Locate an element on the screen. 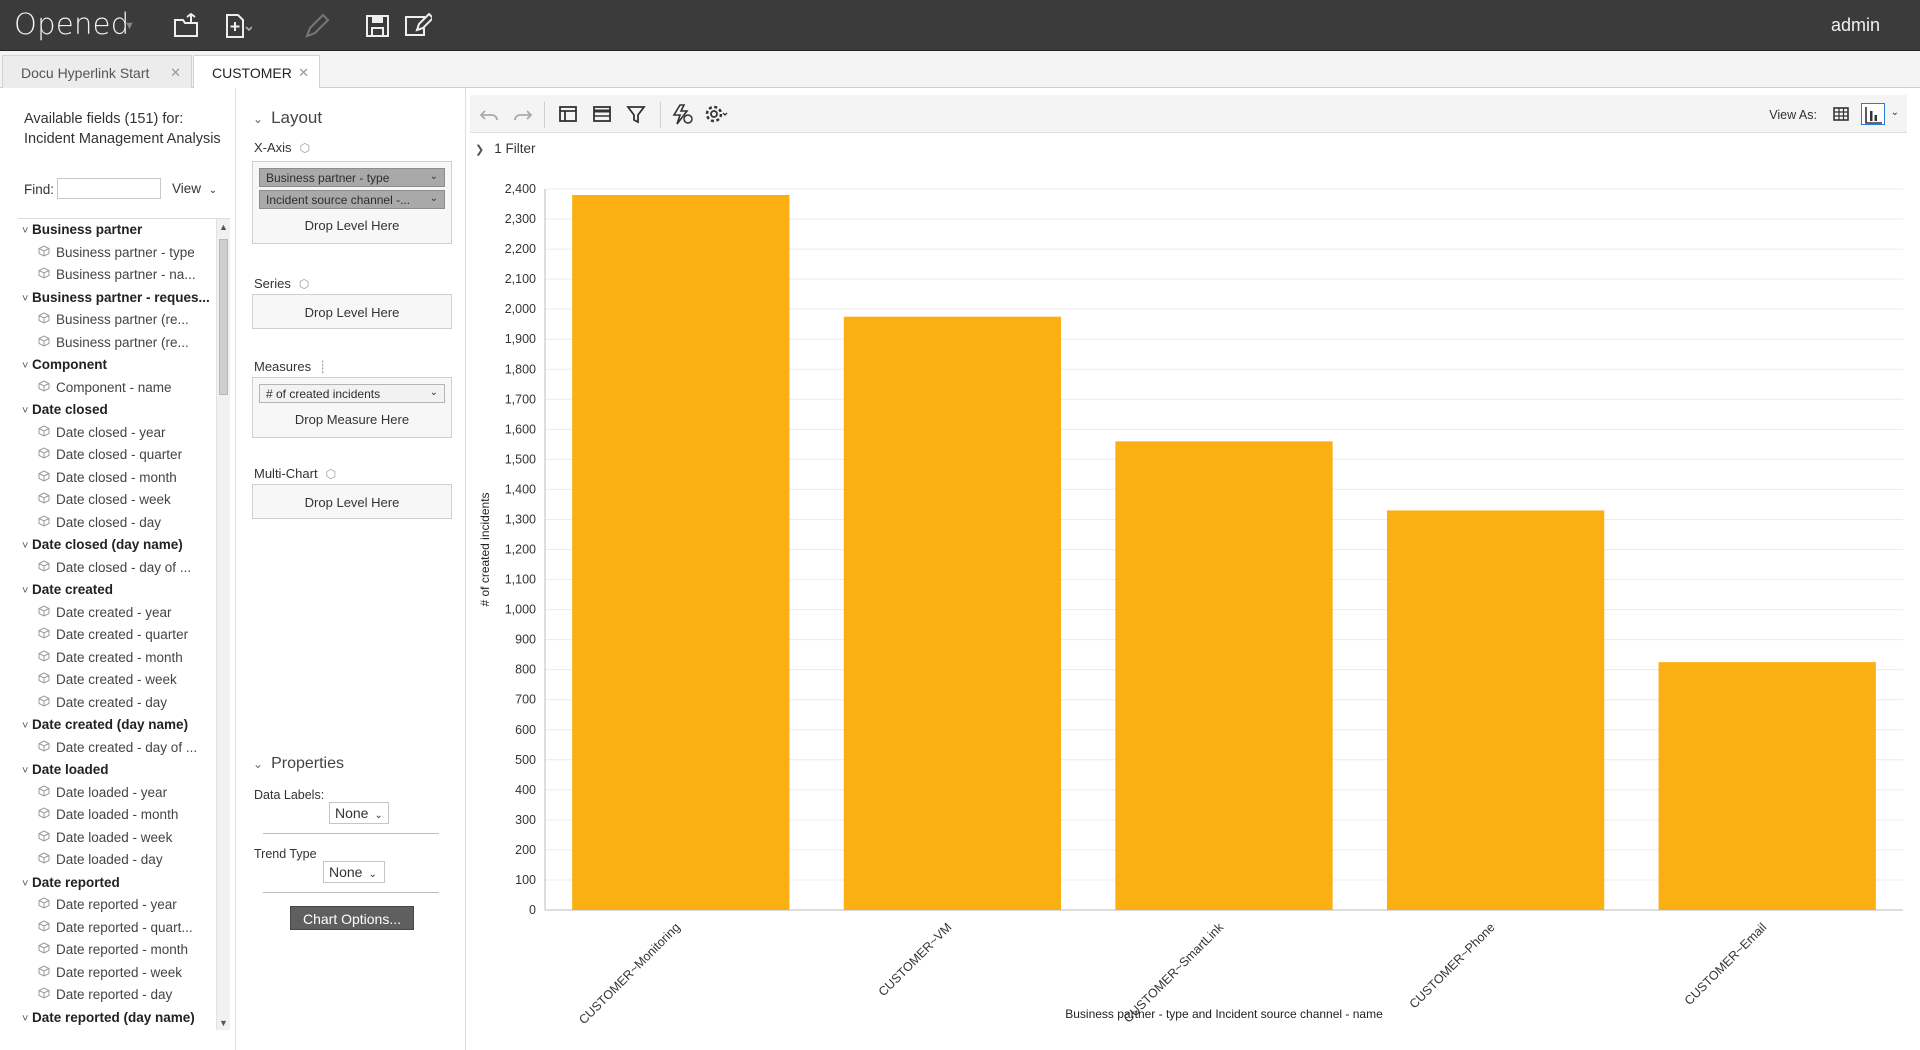 The height and width of the screenshot is (1050, 1920). properties-section-header: ⌄ Properties is located at coordinates (298, 764).